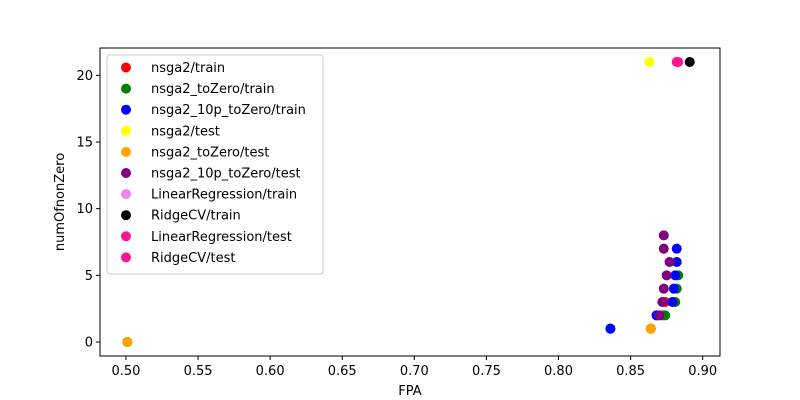  What do you see at coordinates (342, 371) in the screenshot?
I see `x-tick-label: 0.65` at bounding box center [342, 371].